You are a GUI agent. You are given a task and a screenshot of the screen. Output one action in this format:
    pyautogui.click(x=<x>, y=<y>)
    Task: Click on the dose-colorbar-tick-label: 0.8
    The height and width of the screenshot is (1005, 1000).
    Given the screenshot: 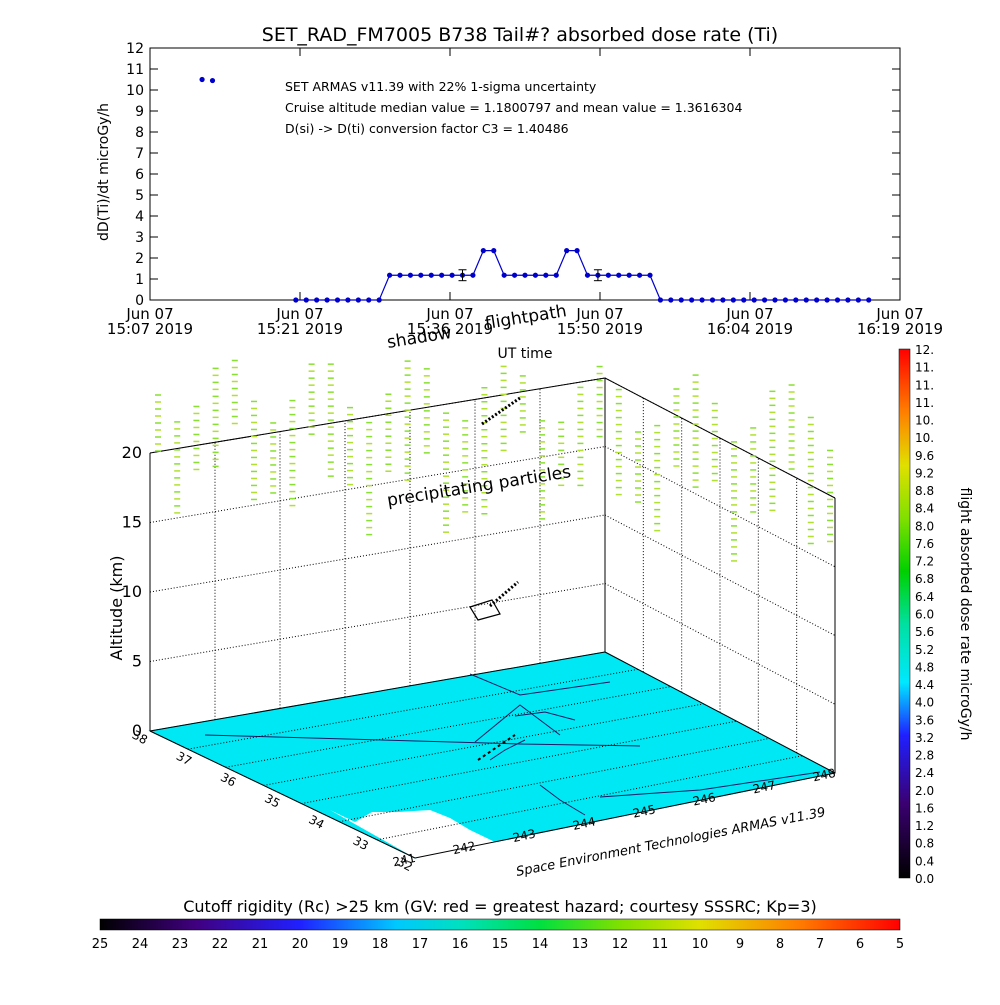 What is the action you would take?
    pyautogui.click(x=924, y=844)
    